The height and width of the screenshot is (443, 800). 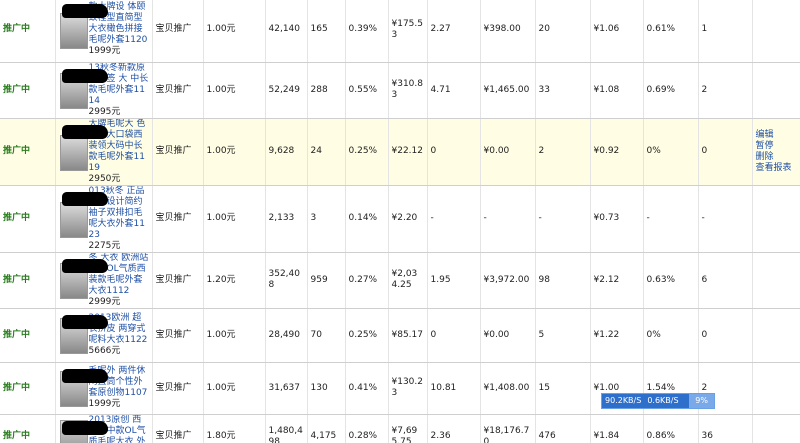 What do you see at coordinates (508, 388) in the screenshot?
I see `metric: ¥1,408.00` at bounding box center [508, 388].